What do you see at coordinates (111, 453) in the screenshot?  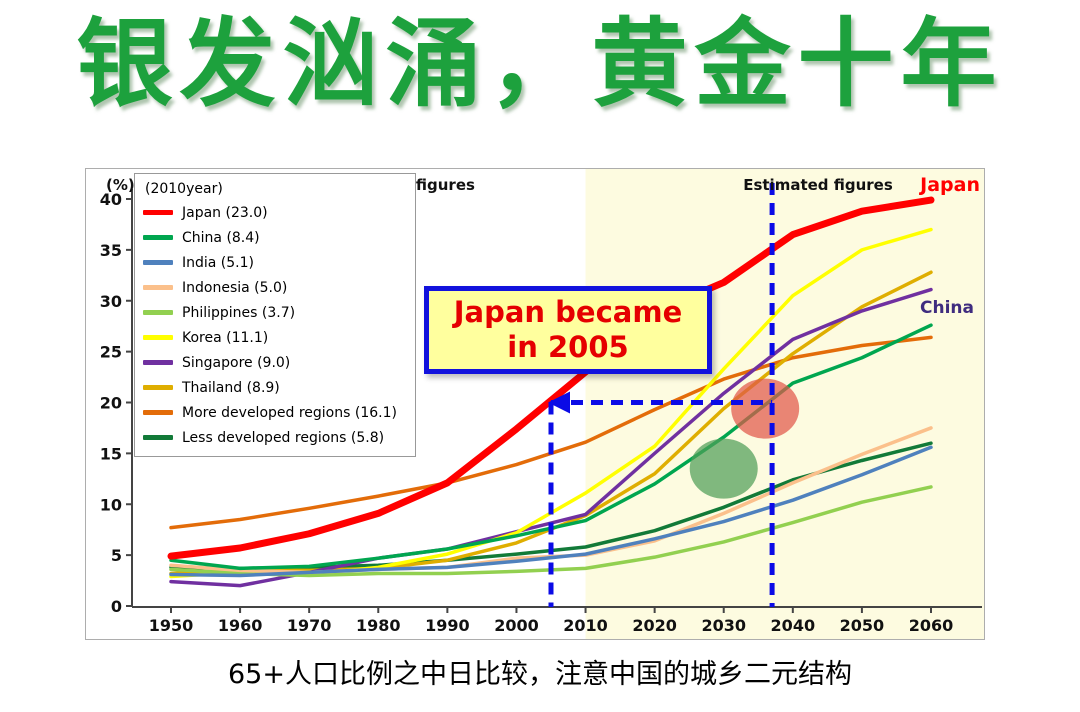 I see `y-tick-label: 15` at bounding box center [111, 453].